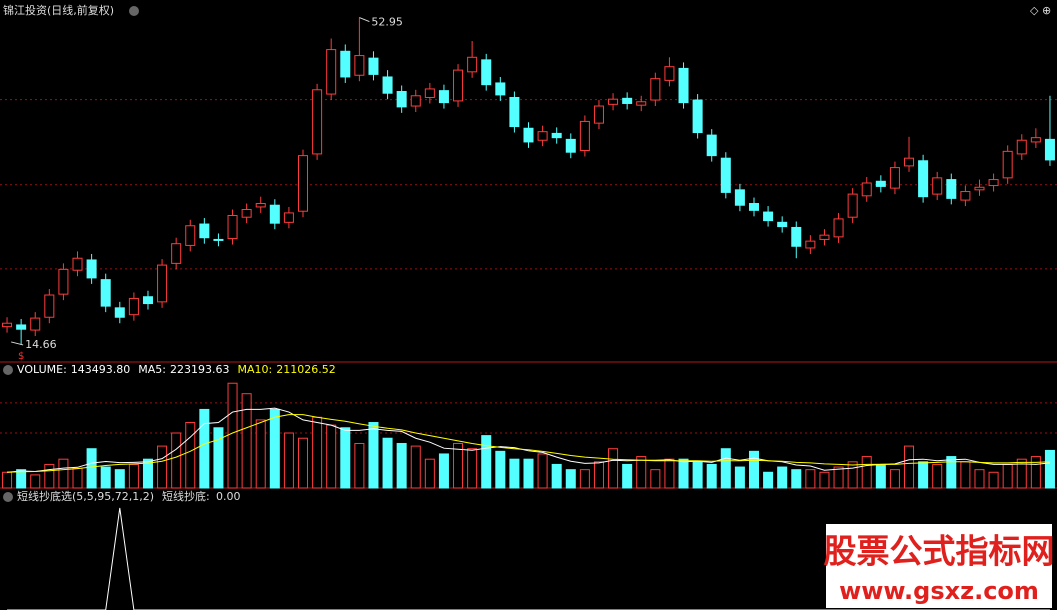 This screenshot has height=610, width=1057. Describe the element at coordinates (58, 10) in the screenshot. I see `chart-title: 锦江投资(日线,前复权)` at that location.